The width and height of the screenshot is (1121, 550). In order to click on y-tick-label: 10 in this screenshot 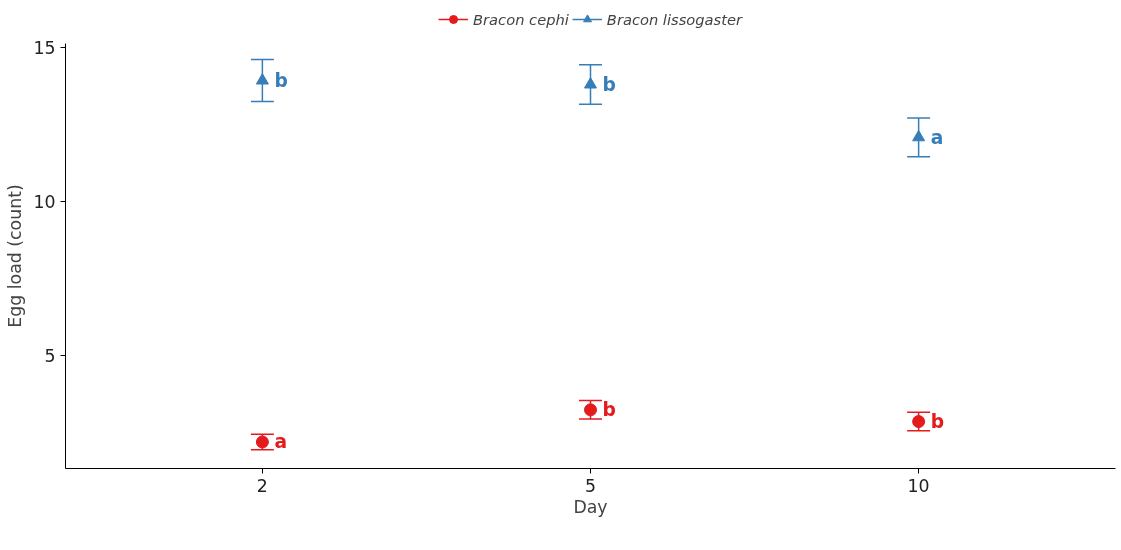, I will do `click(44, 202)`.